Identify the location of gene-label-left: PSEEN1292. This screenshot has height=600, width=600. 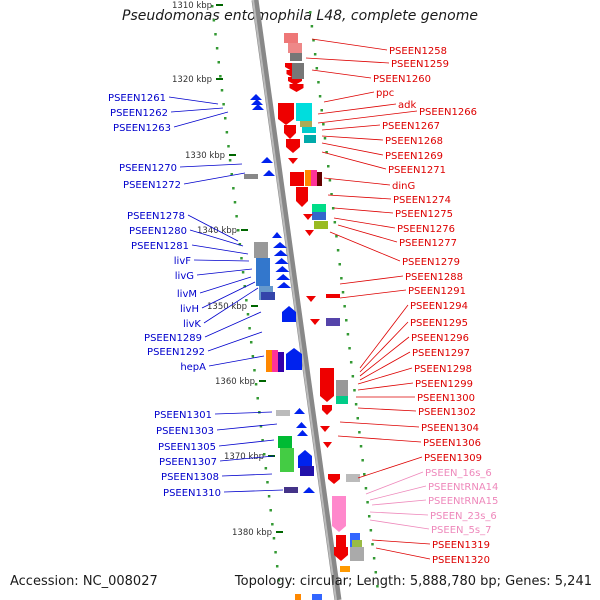
(176, 352).